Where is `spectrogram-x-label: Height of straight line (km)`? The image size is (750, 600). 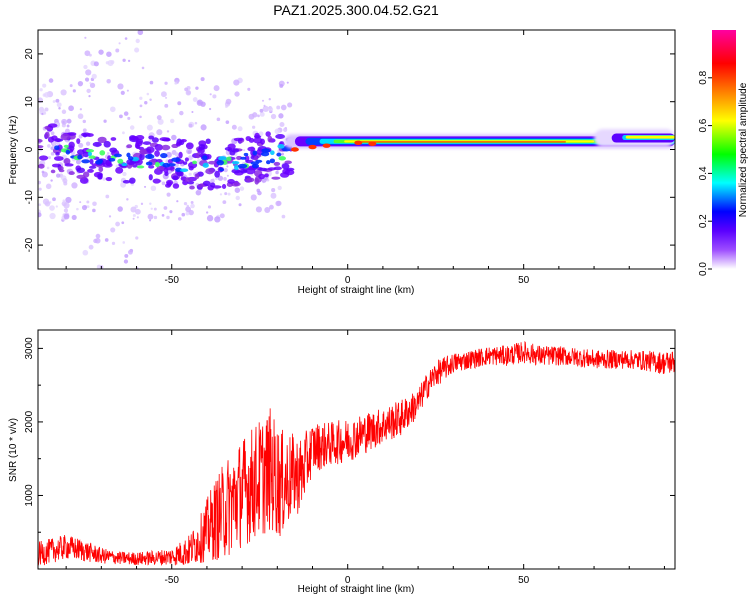 spectrogram-x-label: Height of straight line (km) is located at coordinates (356, 290).